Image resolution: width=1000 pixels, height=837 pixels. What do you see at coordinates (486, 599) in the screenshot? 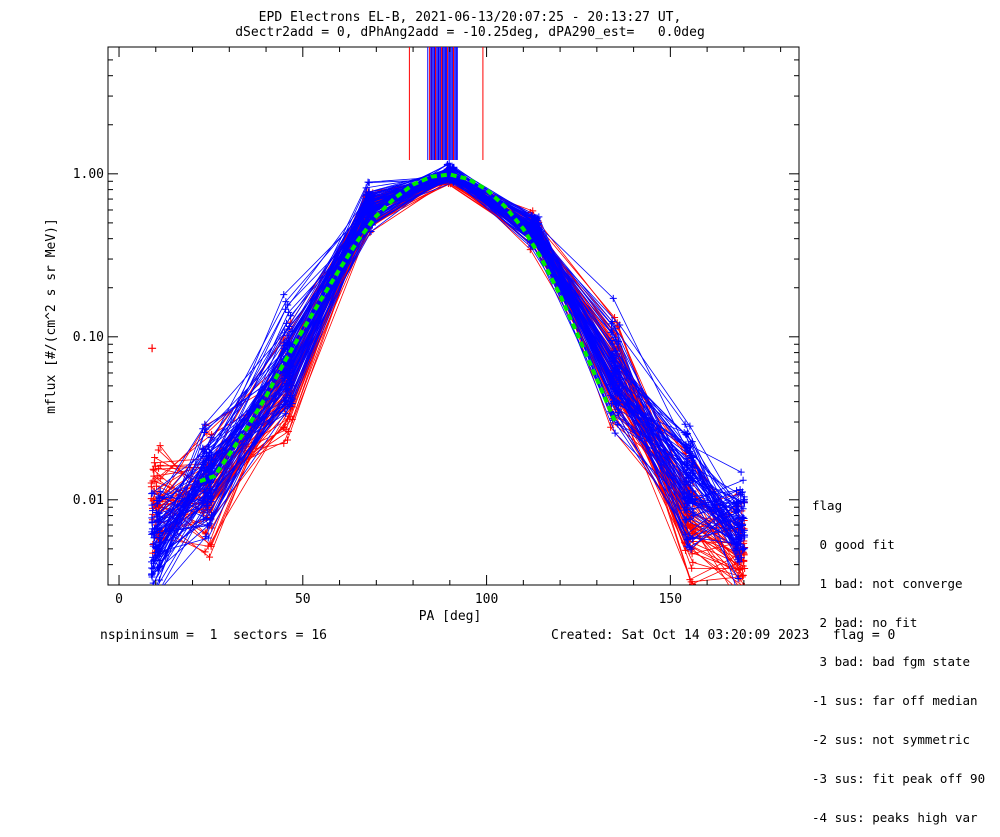
I see `x-tick-label: 100` at bounding box center [486, 599].